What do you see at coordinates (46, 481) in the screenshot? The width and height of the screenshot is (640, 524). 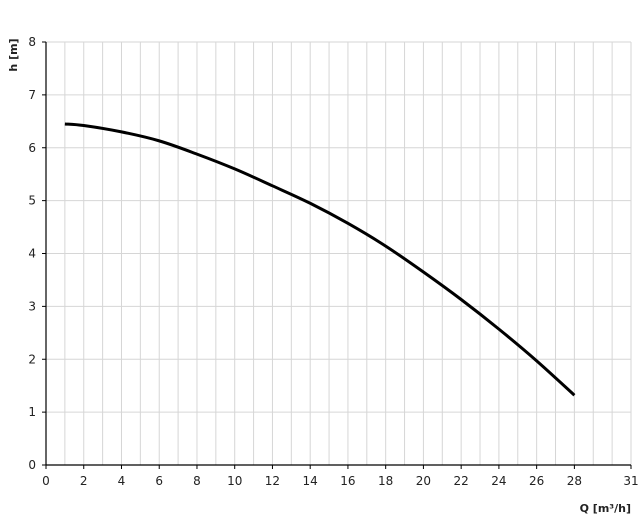 I see `x-tick-label: 0` at bounding box center [46, 481].